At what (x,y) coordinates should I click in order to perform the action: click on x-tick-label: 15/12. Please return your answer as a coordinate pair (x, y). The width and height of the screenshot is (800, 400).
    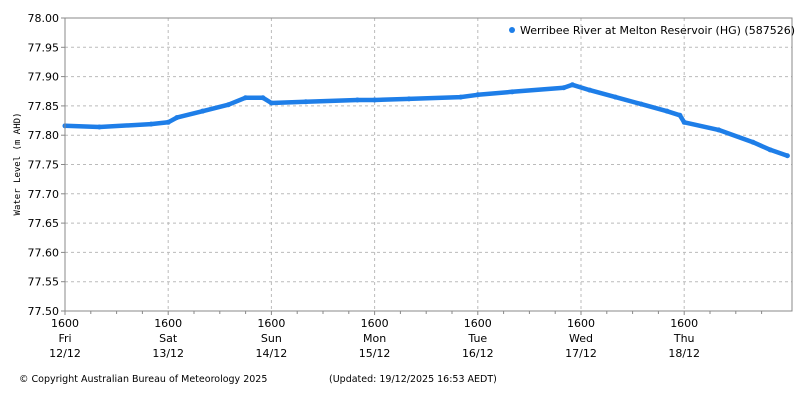
    Looking at the image, I should click on (375, 353).